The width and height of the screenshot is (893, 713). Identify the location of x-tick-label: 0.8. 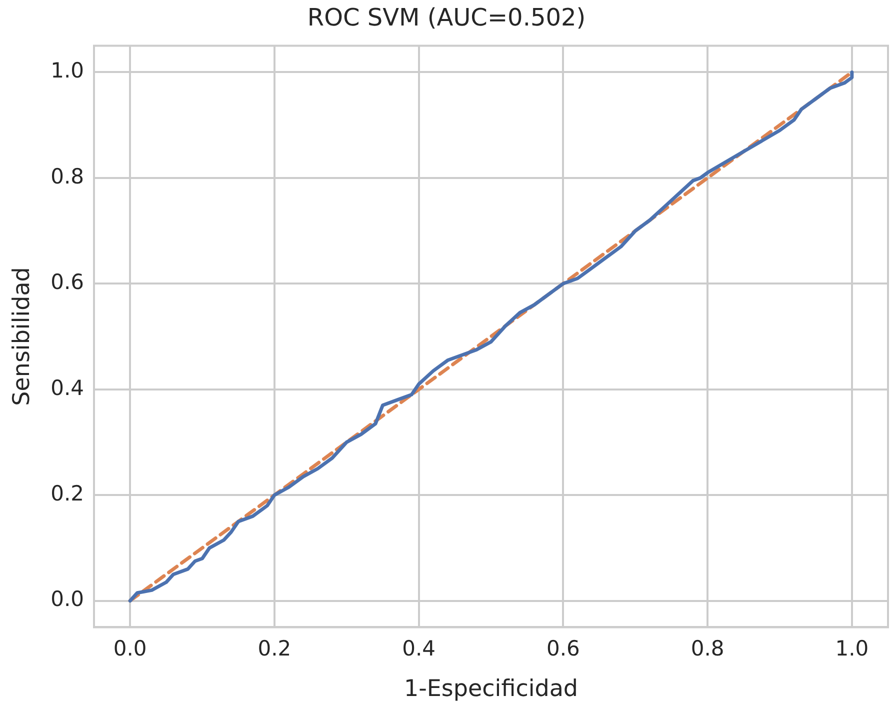
(707, 648).